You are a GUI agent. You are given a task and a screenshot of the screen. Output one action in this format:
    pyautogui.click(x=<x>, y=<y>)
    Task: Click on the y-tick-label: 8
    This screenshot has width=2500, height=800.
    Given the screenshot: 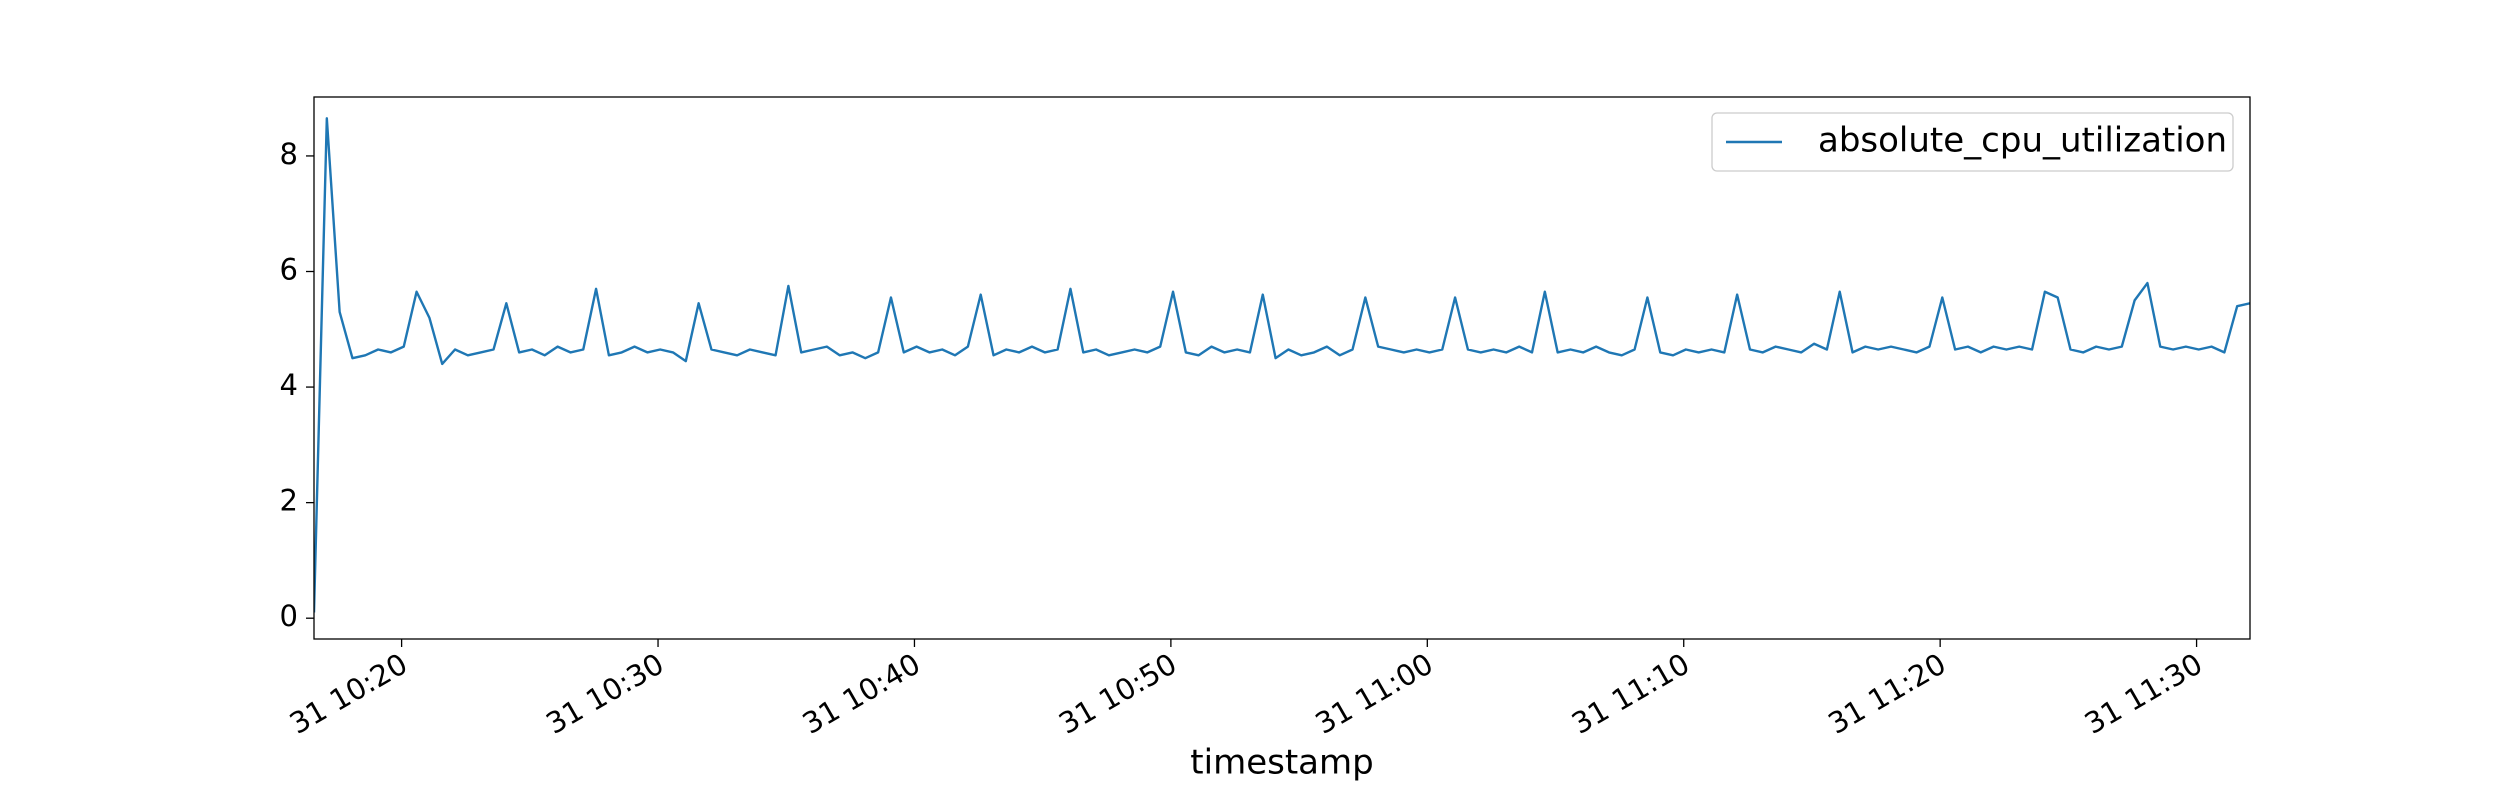 What is the action you would take?
    pyautogui.click(x=289, y=154)
    